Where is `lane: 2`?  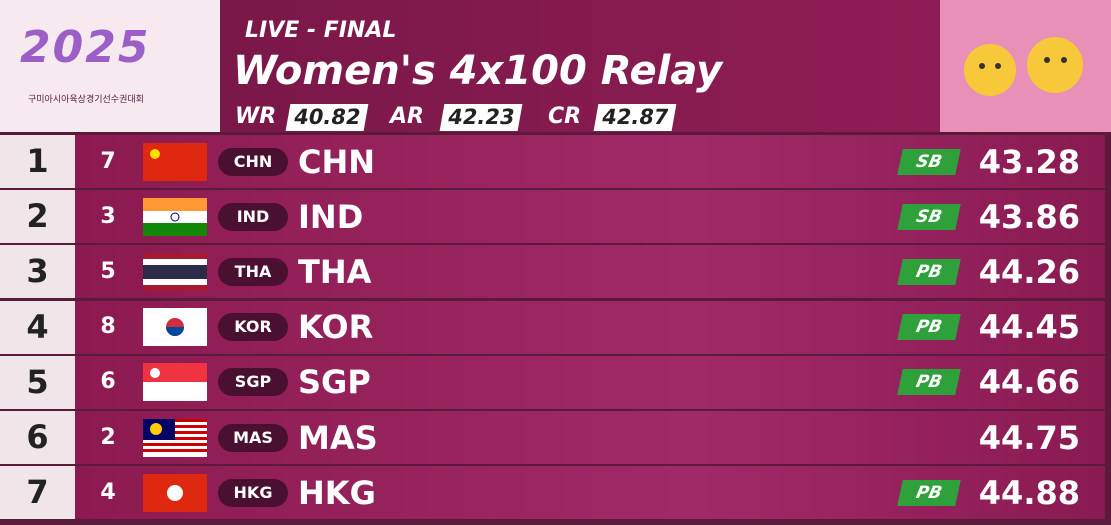 lane: 2 is located at coordinates (108, 437).